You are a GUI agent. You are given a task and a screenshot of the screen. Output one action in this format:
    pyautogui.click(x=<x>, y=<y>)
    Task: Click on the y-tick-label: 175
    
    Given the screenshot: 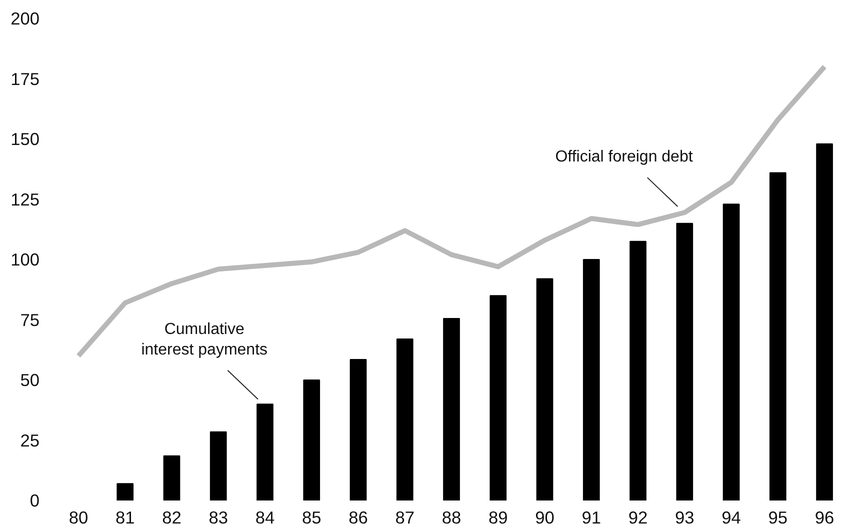 What is the action you would take?
    pyautogui.click(x=25, y=78)
    